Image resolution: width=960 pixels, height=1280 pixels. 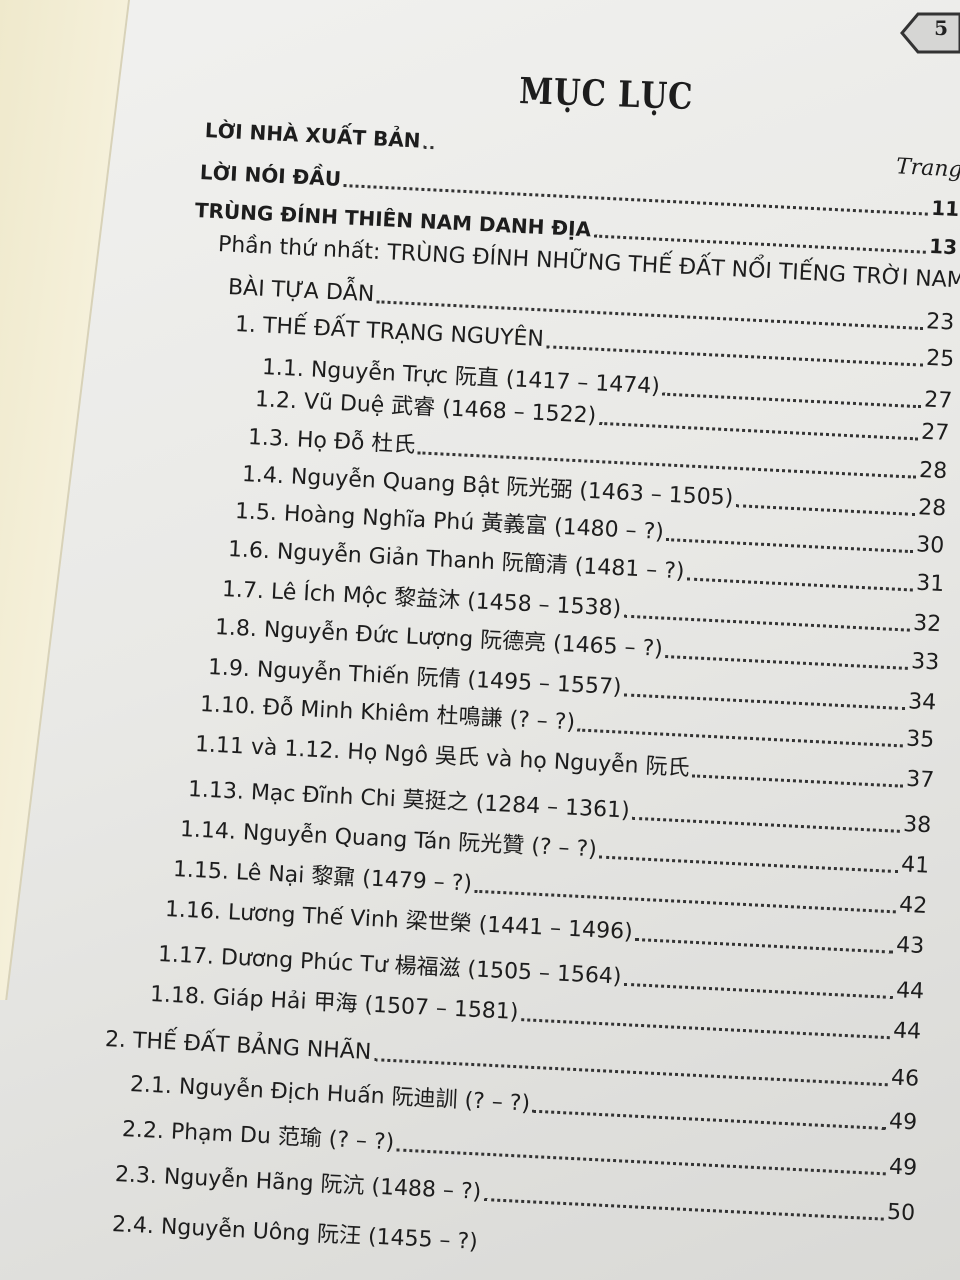 What do you see at coordinates (295, 1233) in the screenshot?
I see `entry-title: 2.4. Nguyễn Uông 阮汪 (1455 – ?)` at bounding box center [295, 1233].